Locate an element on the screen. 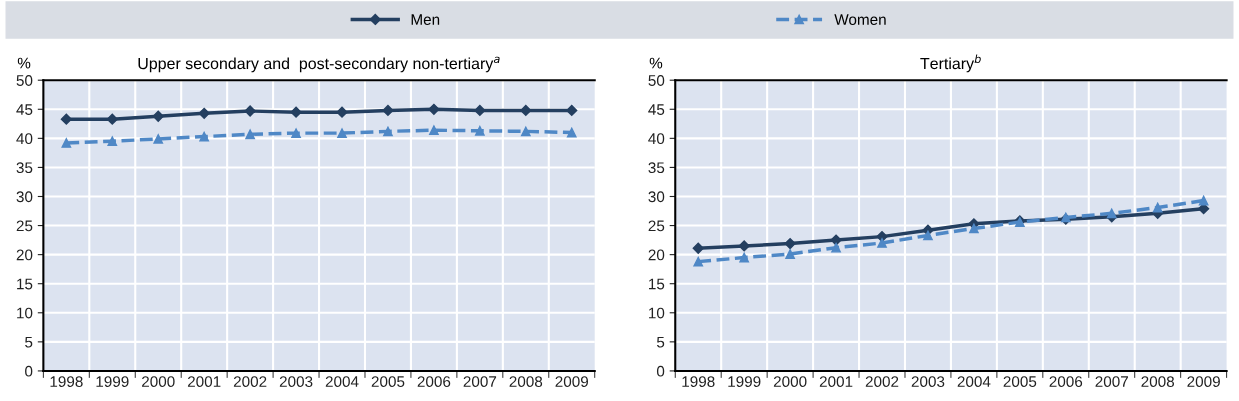 The image size is (1239, 401). legend-label: Men is located at coordinates (425, 19).